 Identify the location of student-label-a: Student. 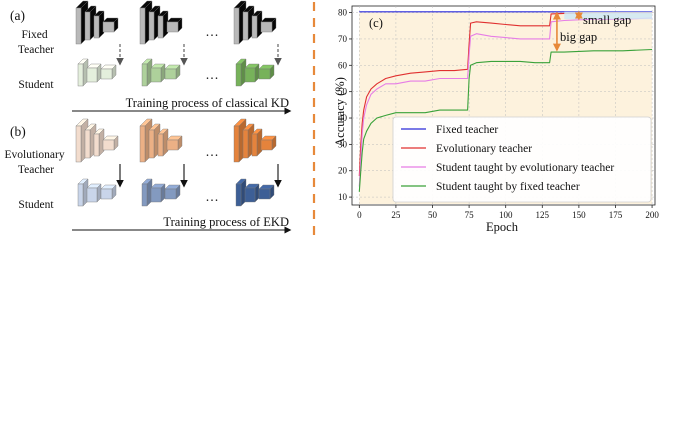
(36, 85).